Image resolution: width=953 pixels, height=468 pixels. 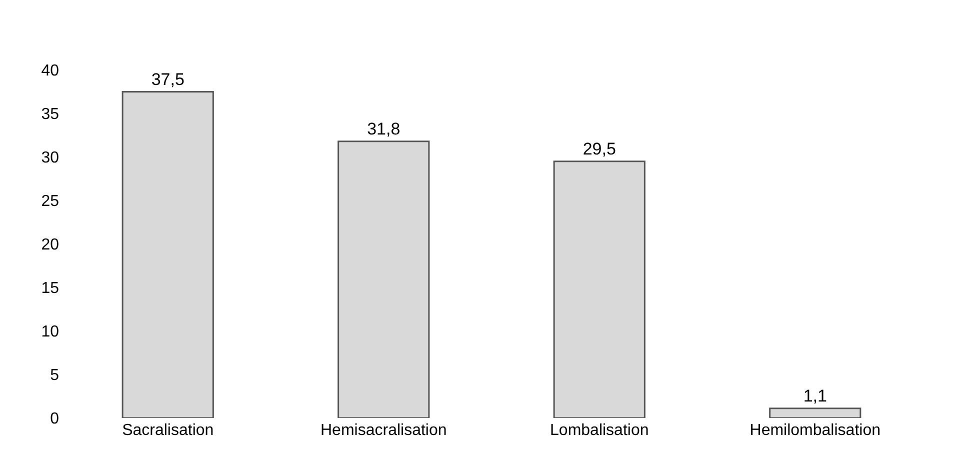 What do you see at coordinates (167, 79) in the screenshot?
I see `data-label: 37,5` at bounding box center [167, 79].